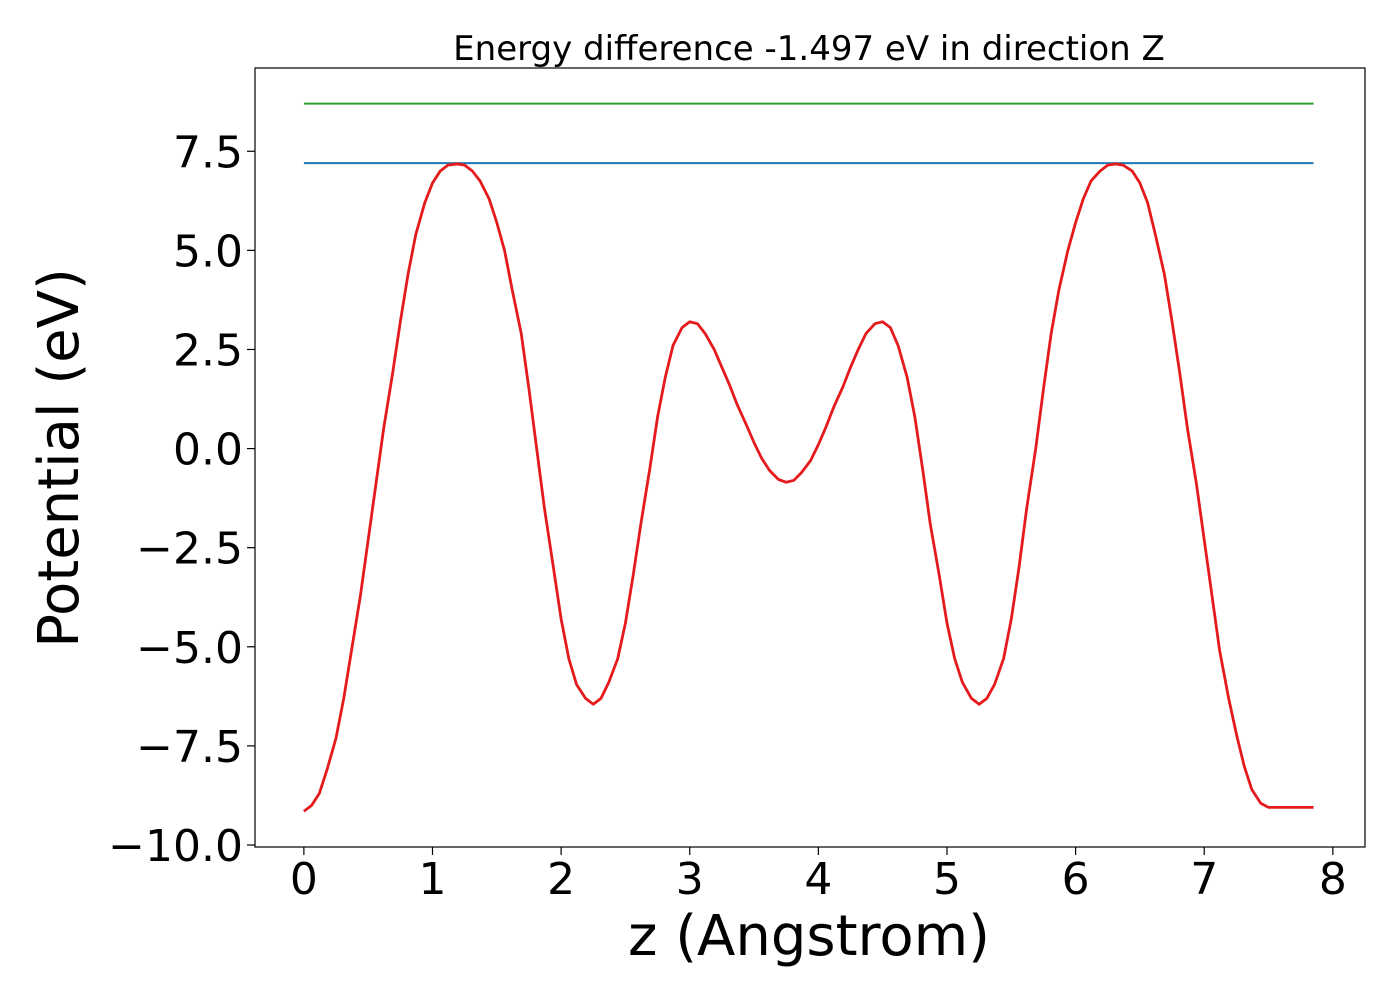  Describe the element at coordinates (1333, 879) in the screenshot. I see `x-tick-label: 8` at that location.